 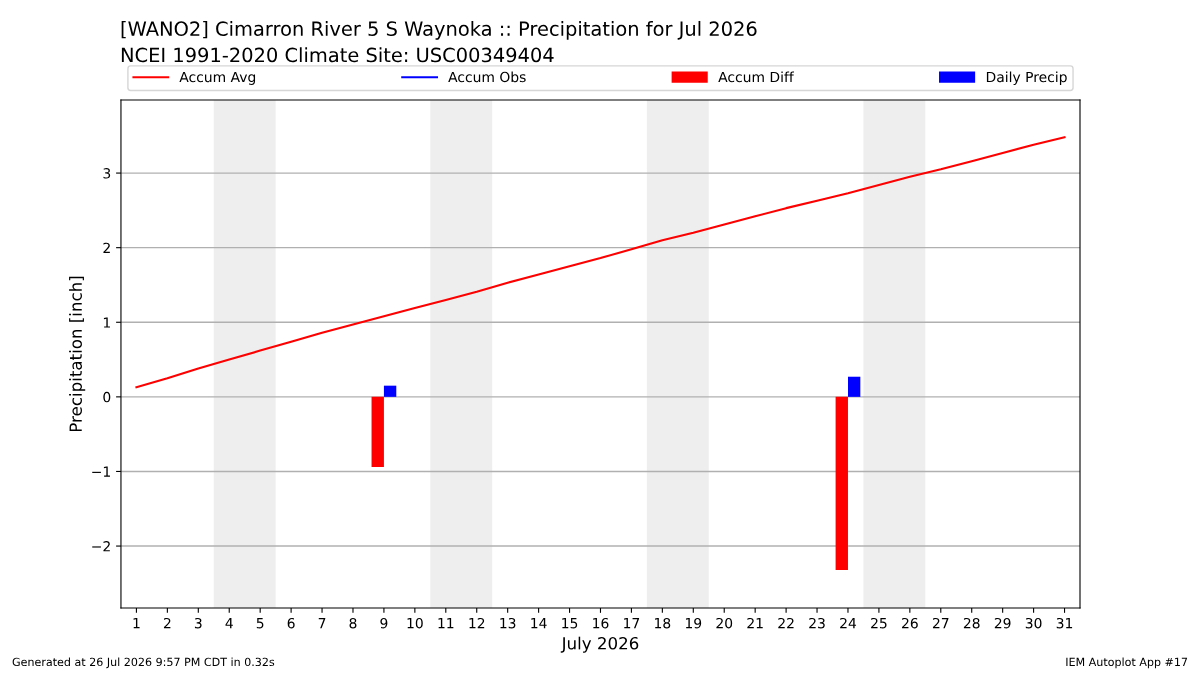 What do you see at coordinates (817, 623) in the screenshot?
I see `x-tick-label: 23` at bounding box center [817, 623].